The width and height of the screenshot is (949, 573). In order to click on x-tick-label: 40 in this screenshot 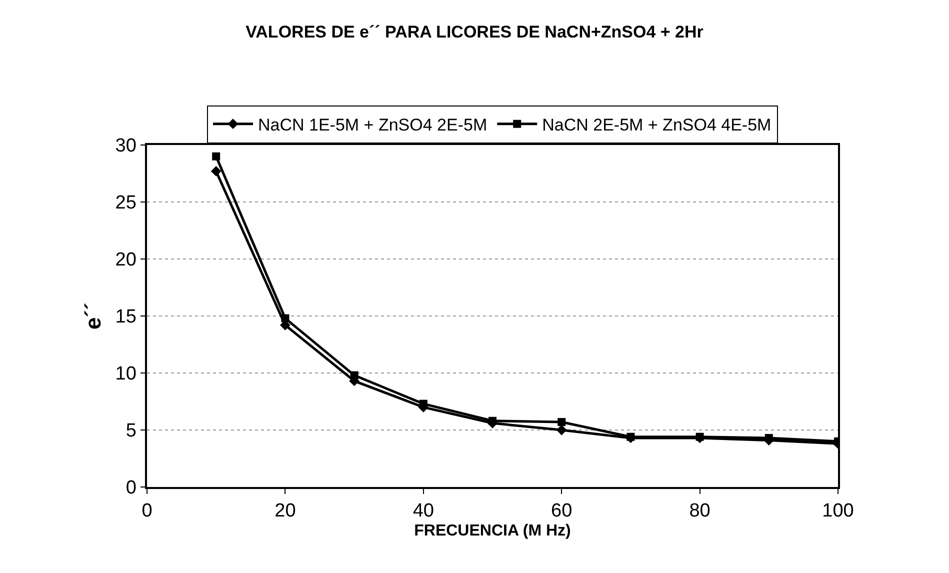, I will do `click(423, 511)`.